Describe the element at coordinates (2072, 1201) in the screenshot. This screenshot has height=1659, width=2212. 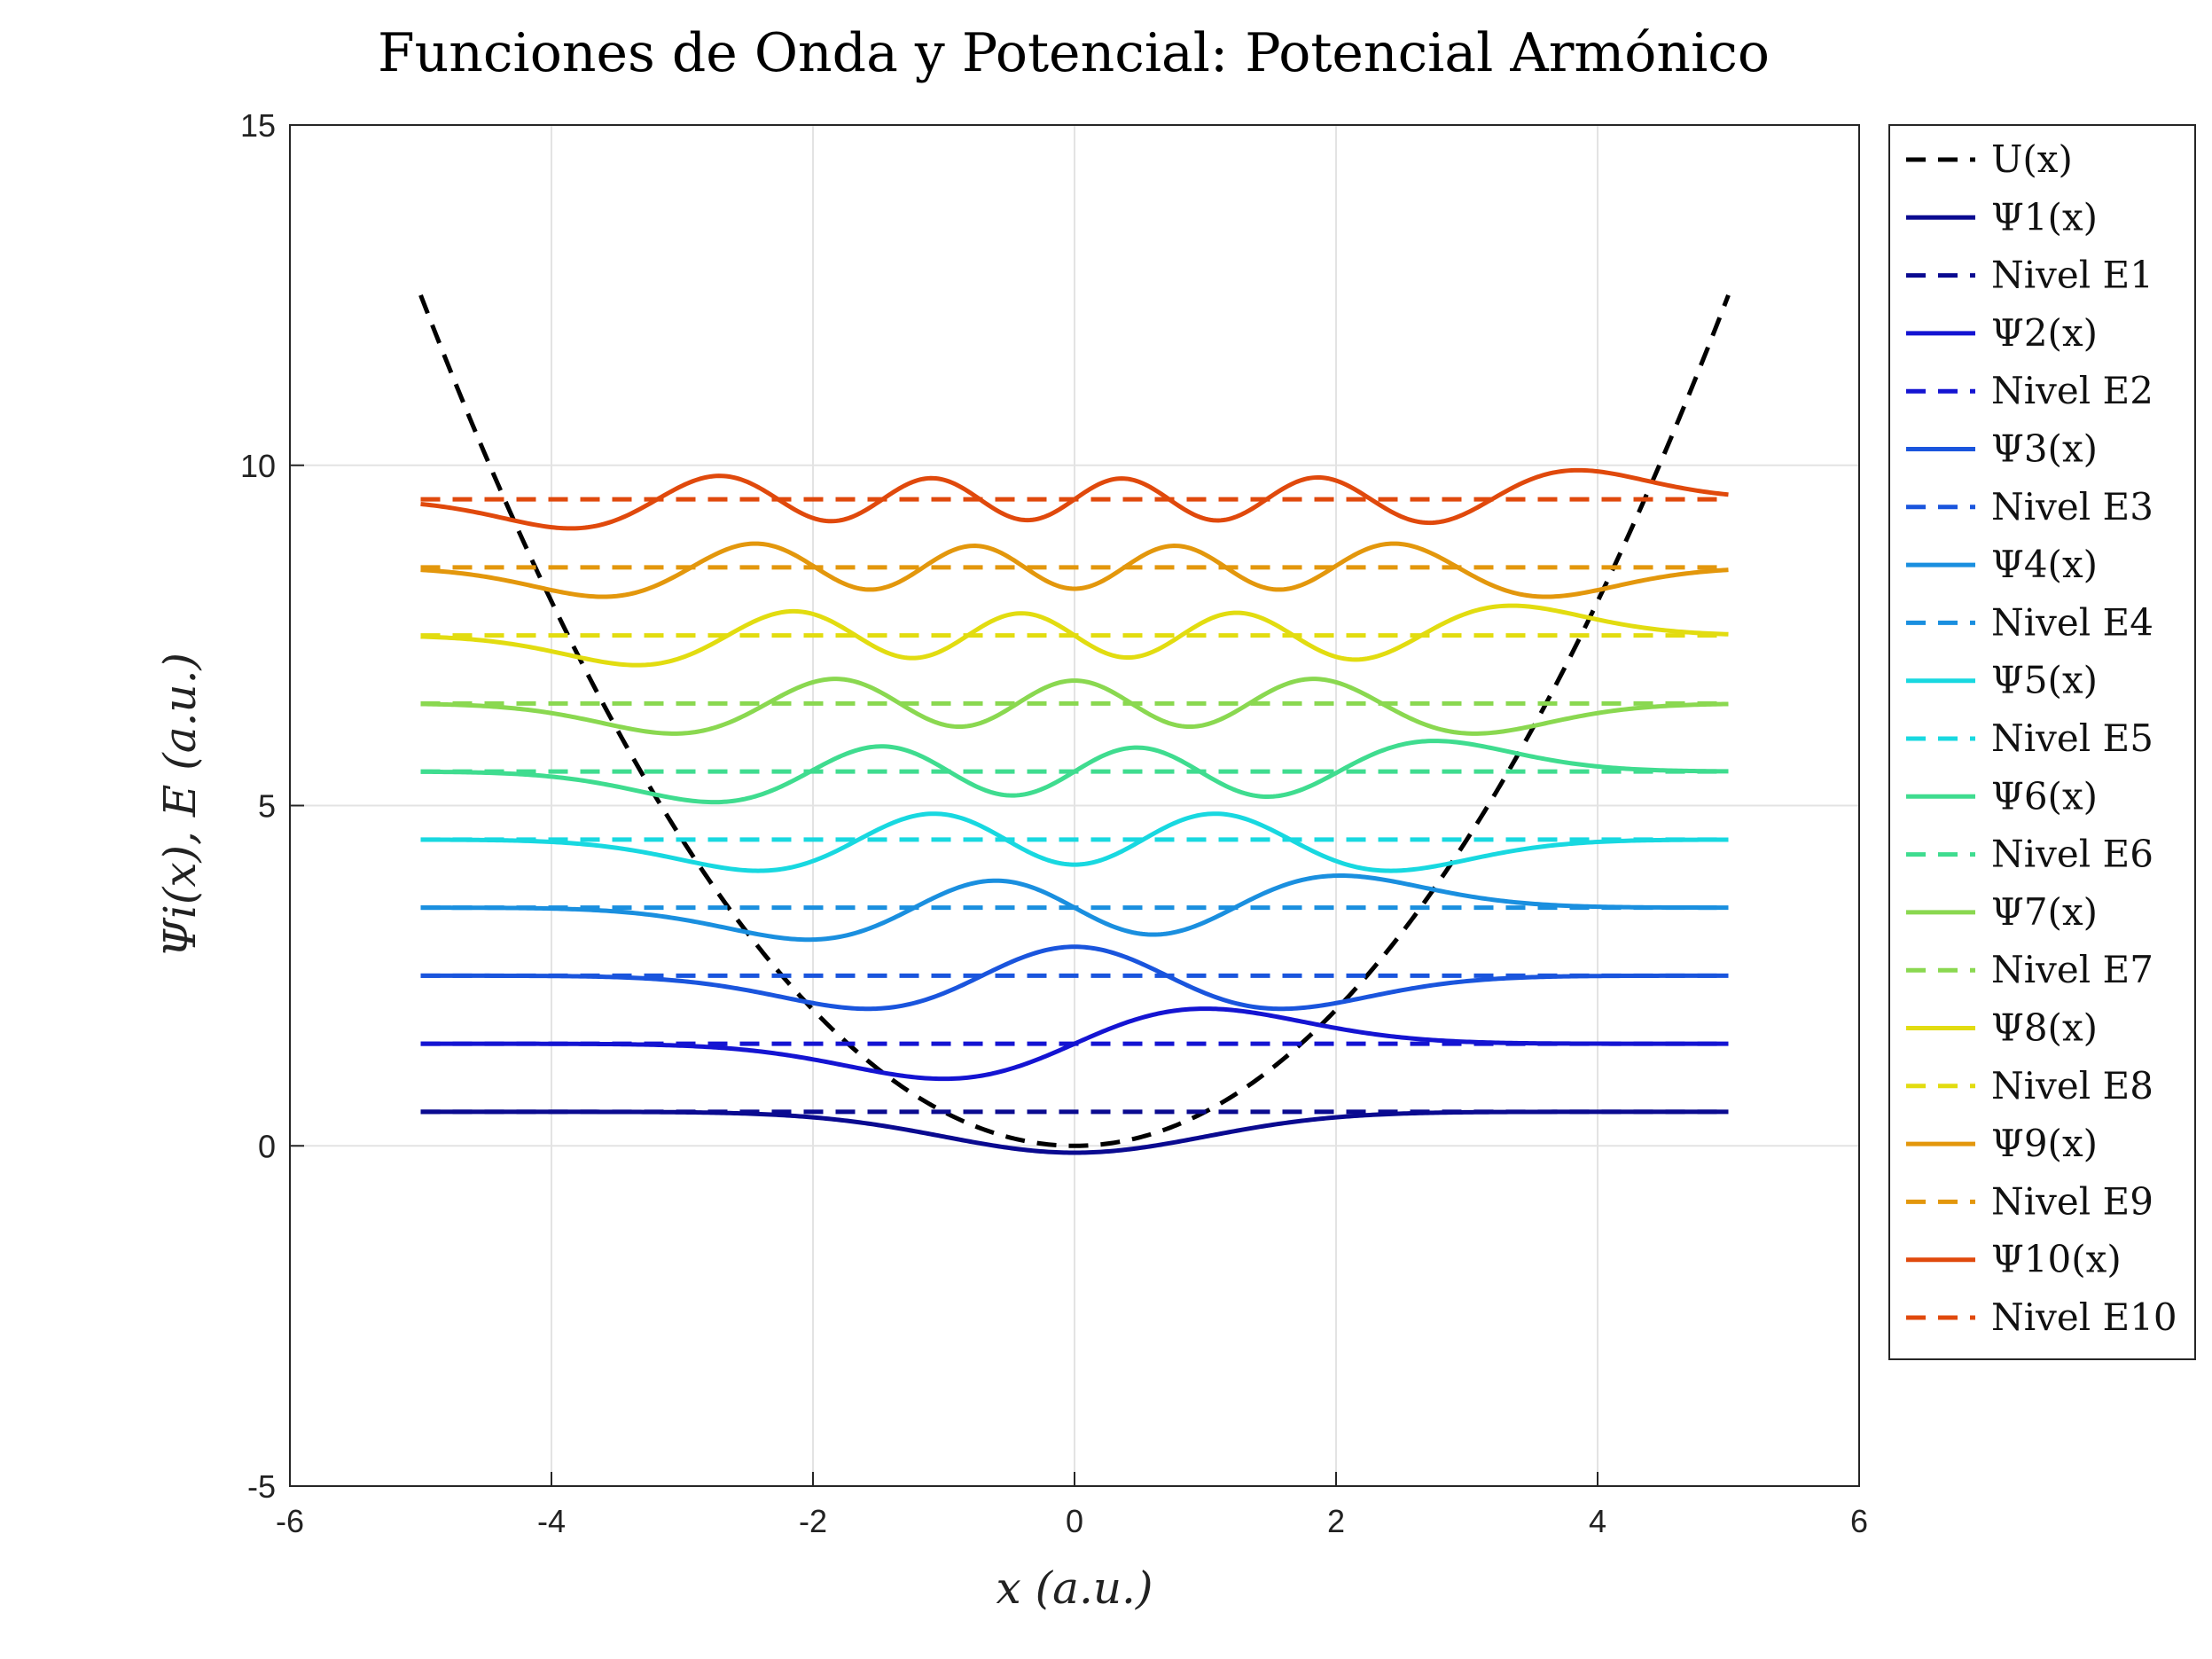
I see `legend-label: Nivel E9` at that location.